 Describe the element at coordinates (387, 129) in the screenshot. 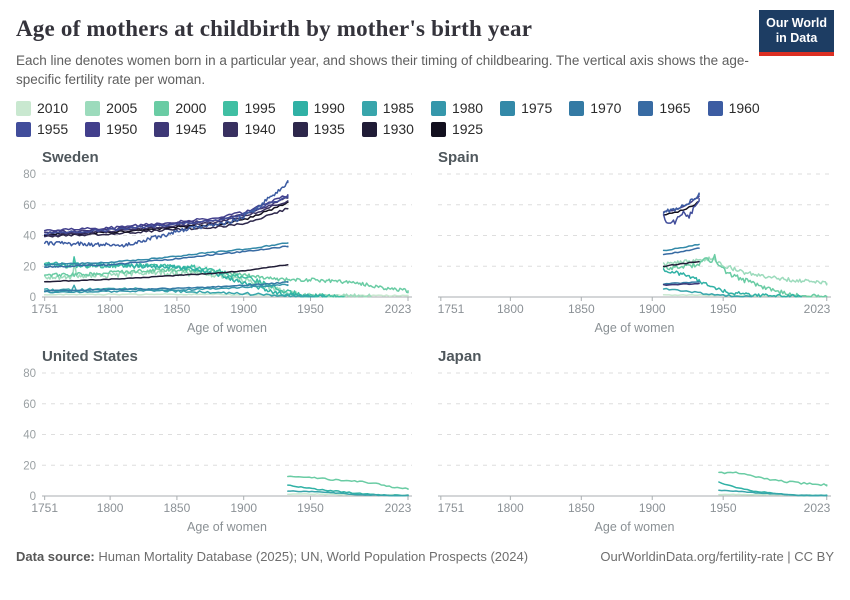

I see `legend-item-1930: 1930` at that location.